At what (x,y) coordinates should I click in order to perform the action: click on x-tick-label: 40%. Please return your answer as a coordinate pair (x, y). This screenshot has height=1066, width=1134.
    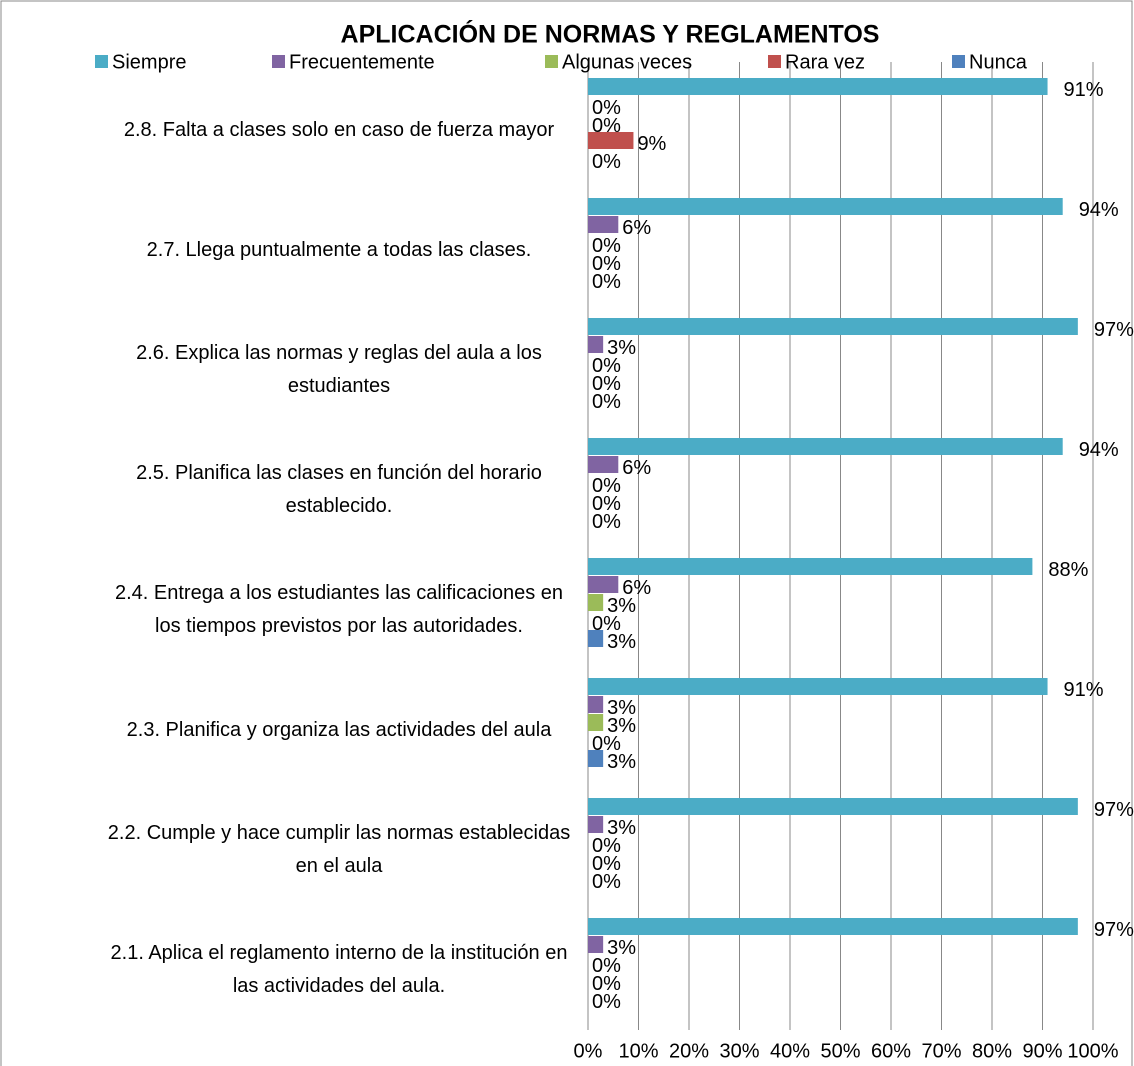
    Looking at the image, I should click on (790, 1051).